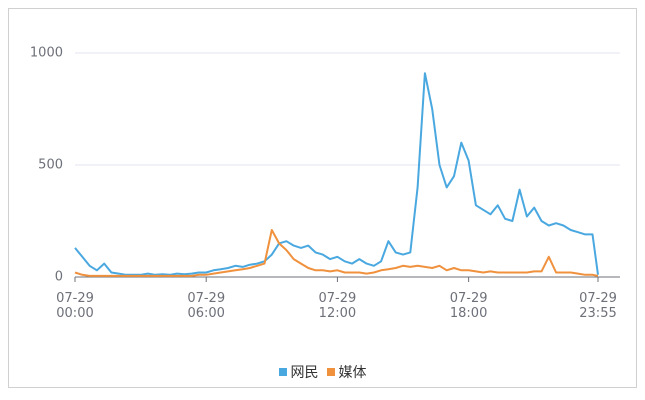 Image resolution: width=645 pixels, height=400 pixels. I want to click on y-tick-label: 1000, so click(46, 53).